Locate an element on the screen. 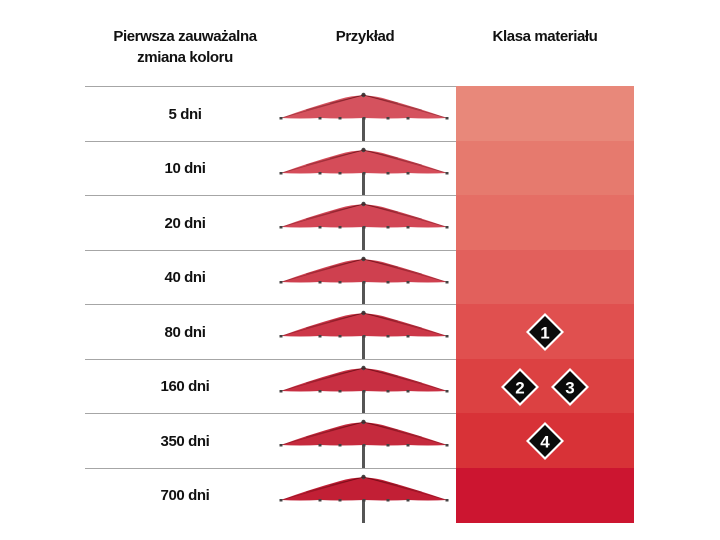  material-class-badges: 1 is located at coordinates (545, 332).